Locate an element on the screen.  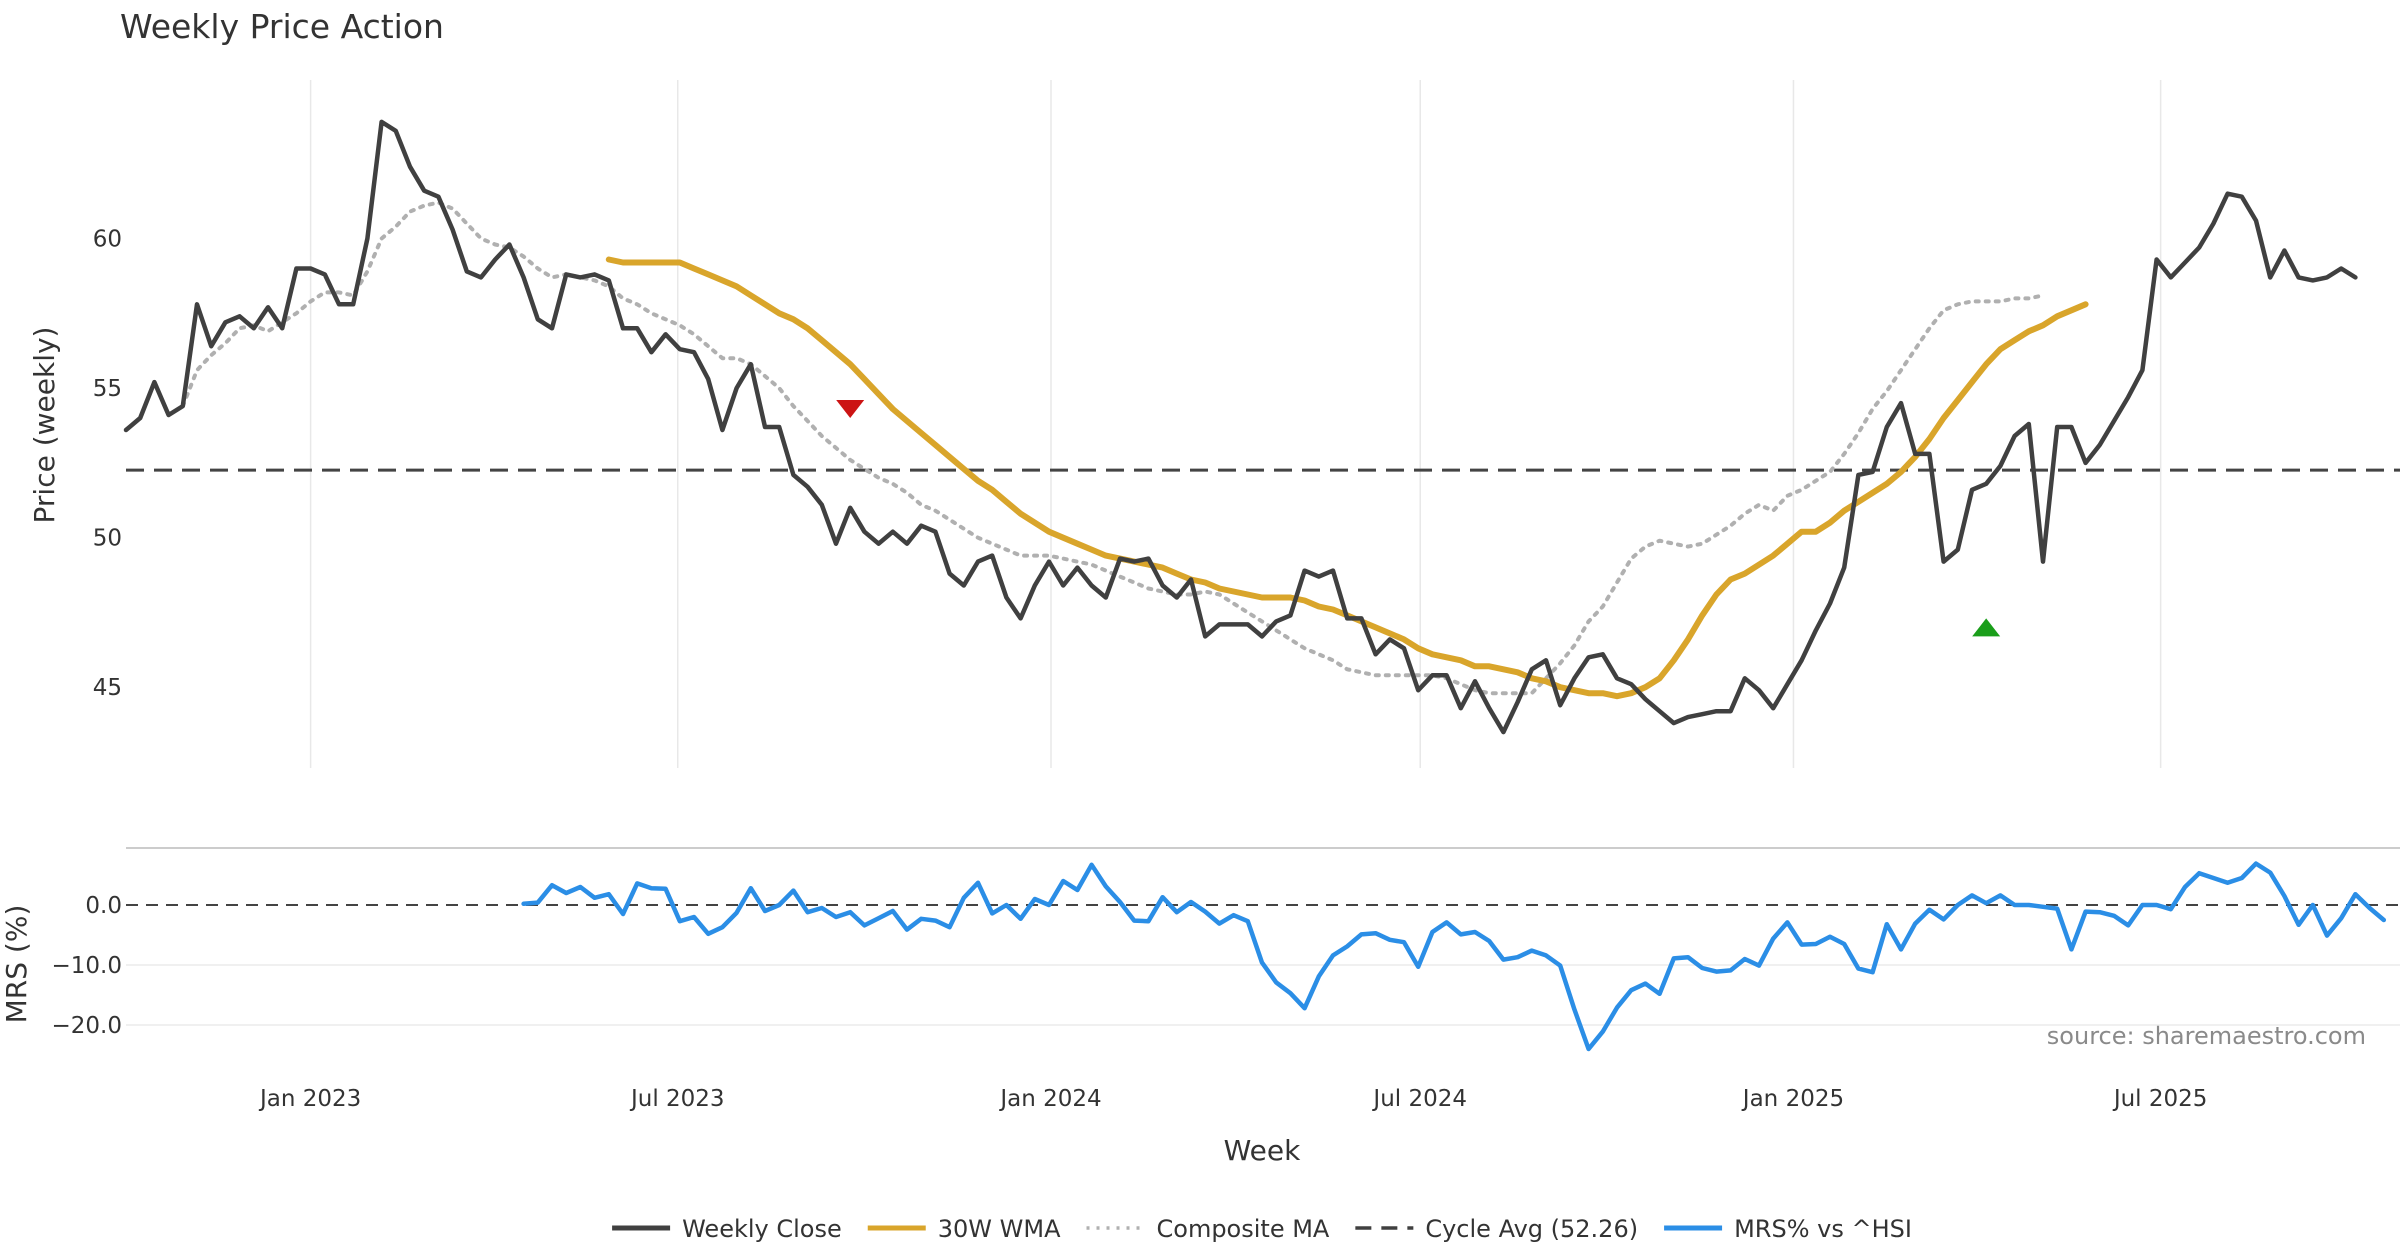
source-label: source: sharemaestro.com is located at coordinates (2206, 1036).